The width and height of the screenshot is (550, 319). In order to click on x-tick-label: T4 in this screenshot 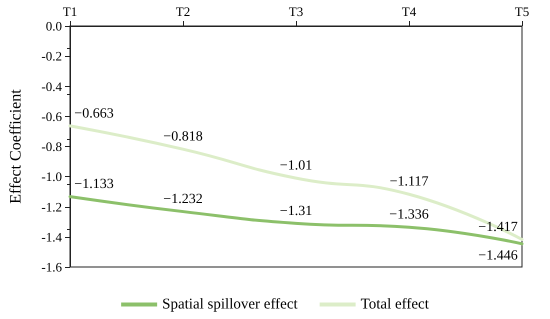, I will do `click(409, 11)`.